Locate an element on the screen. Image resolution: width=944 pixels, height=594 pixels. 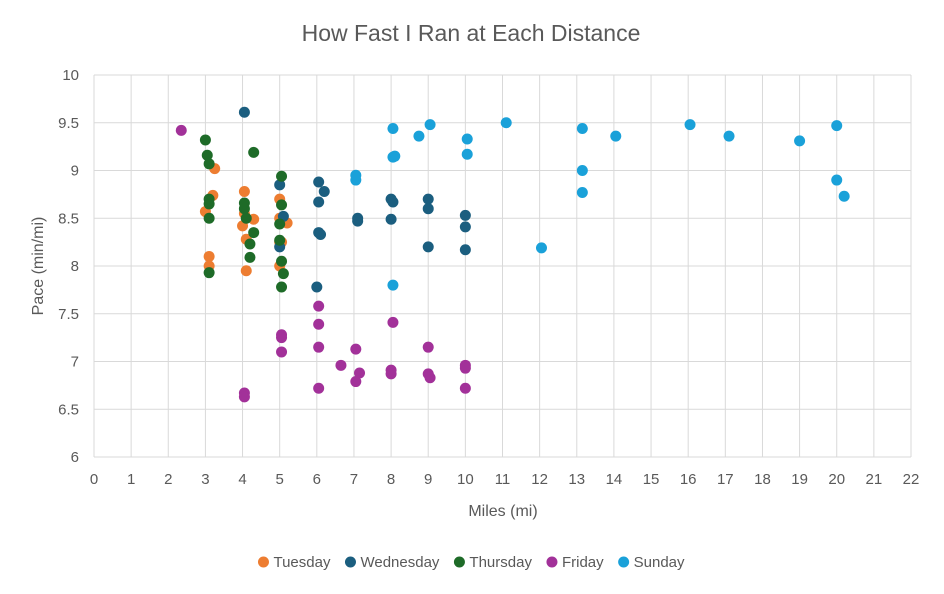
chart-title: How Fast I Ran at Each Distance is located at coordinates (471, 33).